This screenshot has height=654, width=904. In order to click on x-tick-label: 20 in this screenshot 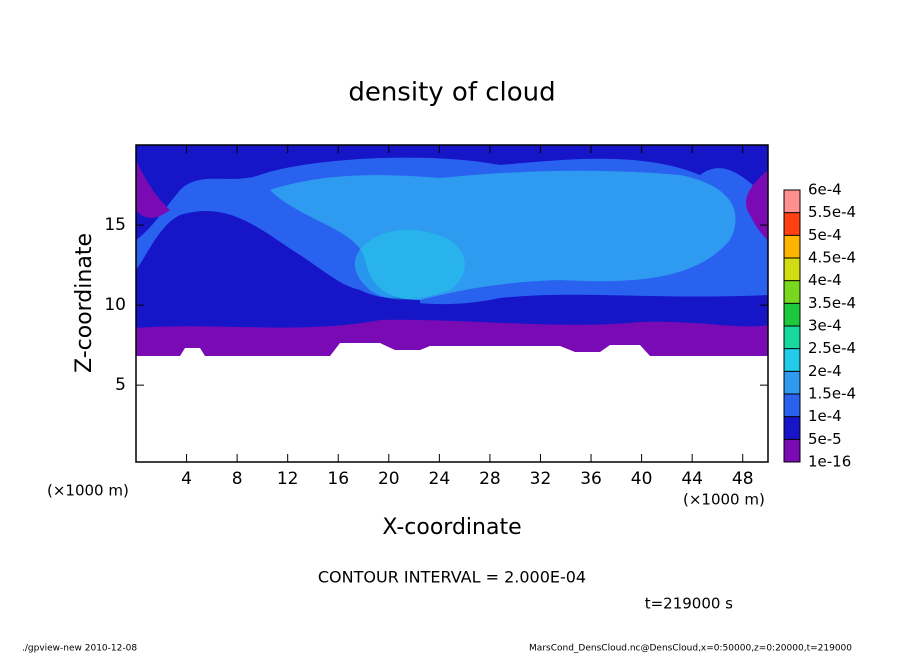, I will do `click(389, 479)`.